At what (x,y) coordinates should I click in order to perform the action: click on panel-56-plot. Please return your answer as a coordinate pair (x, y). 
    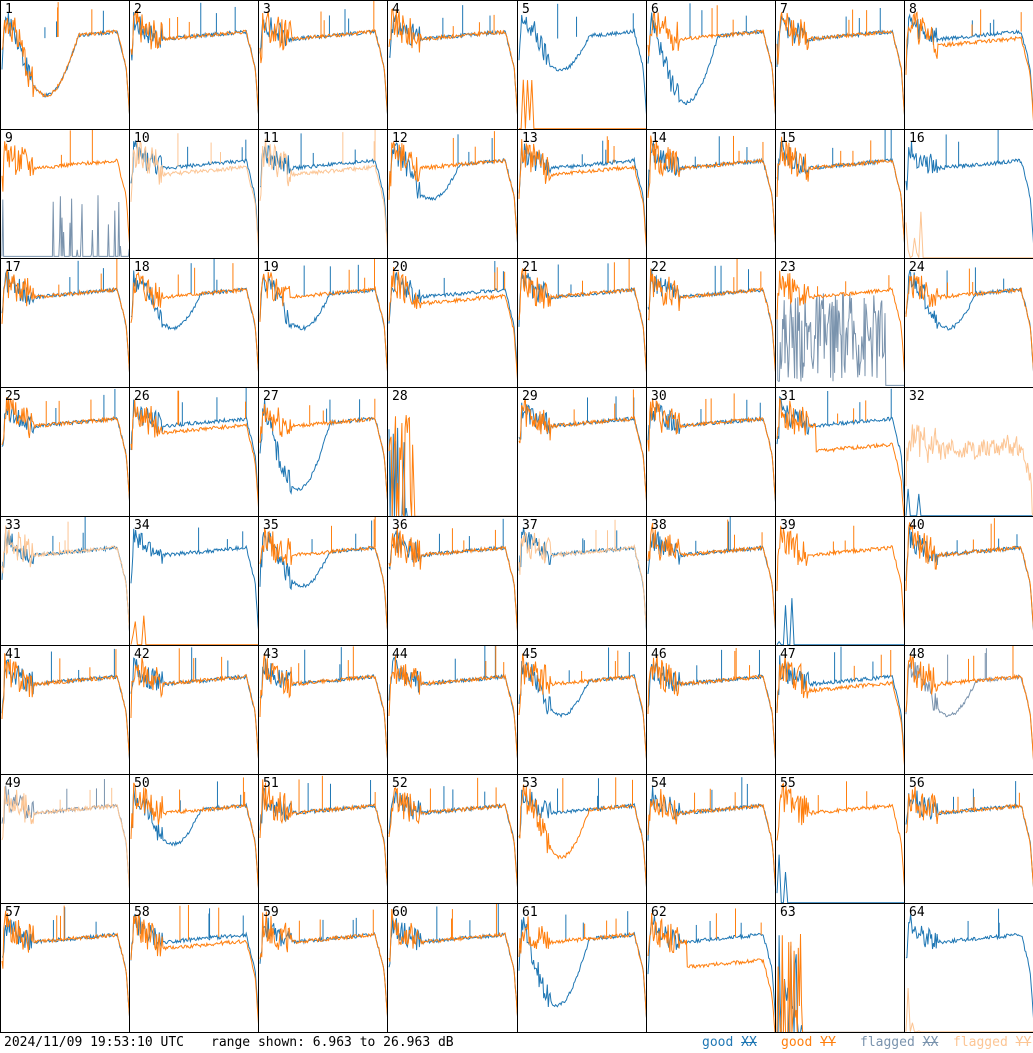
    Looking at the image, I should click on (969, 834).